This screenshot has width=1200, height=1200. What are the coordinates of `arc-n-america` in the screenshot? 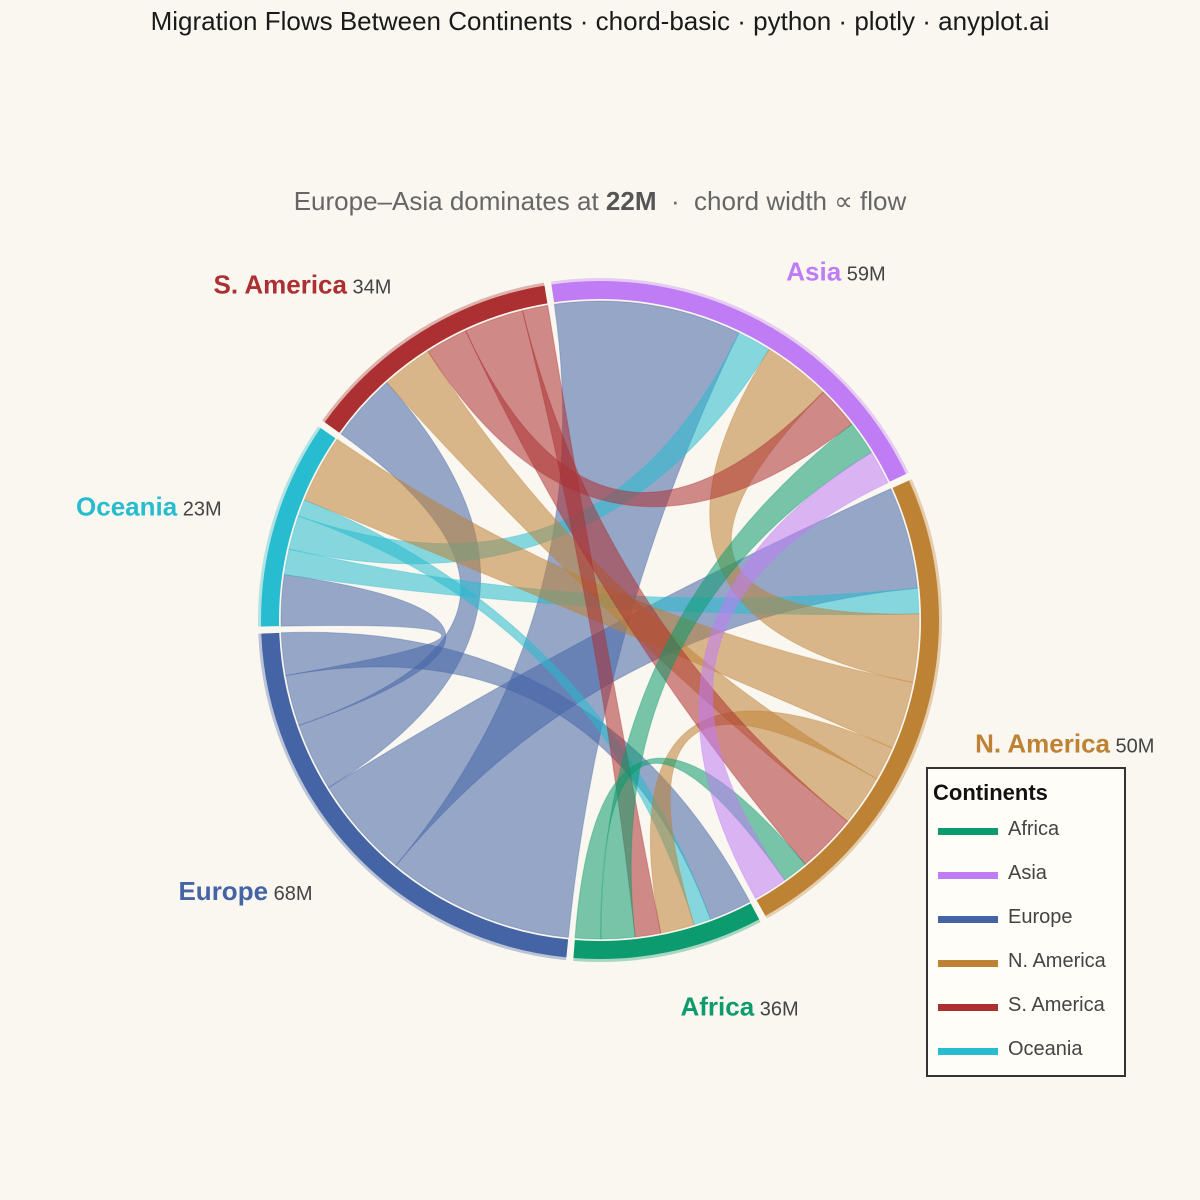 It's located at (847, 698).